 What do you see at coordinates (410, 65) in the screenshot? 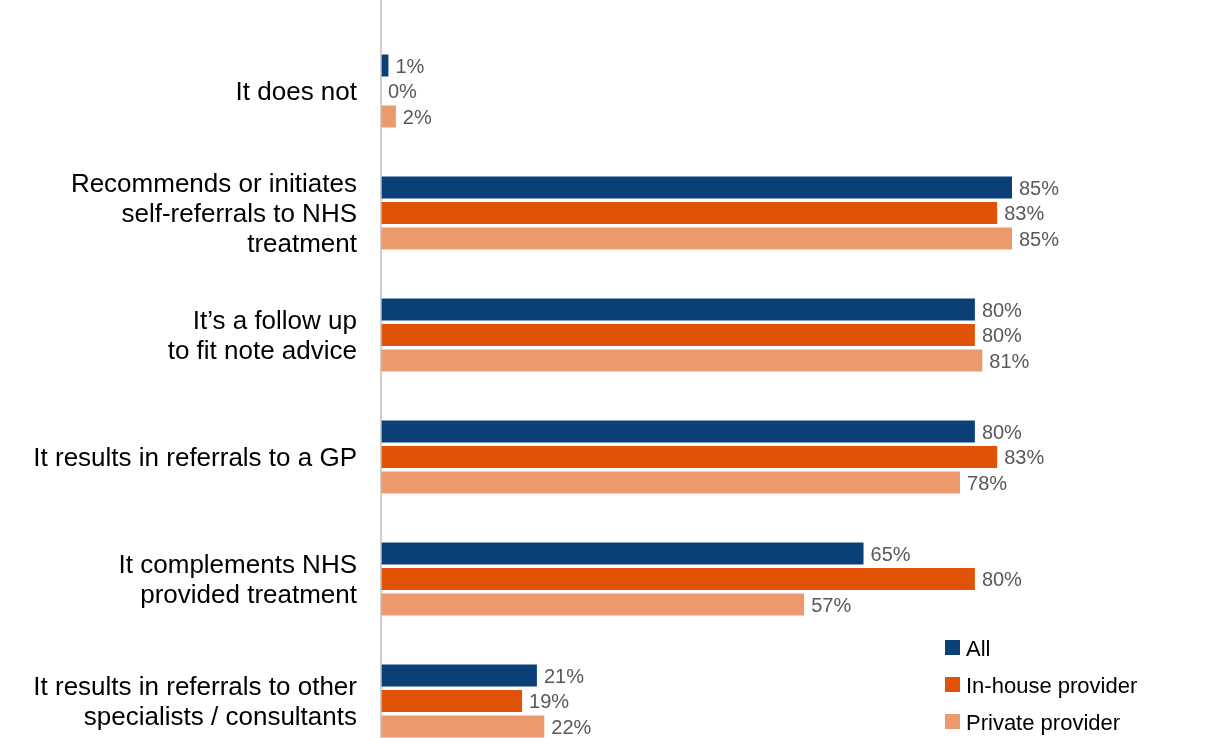
I see `data-label: 1%` at bounding box center [410, 65].